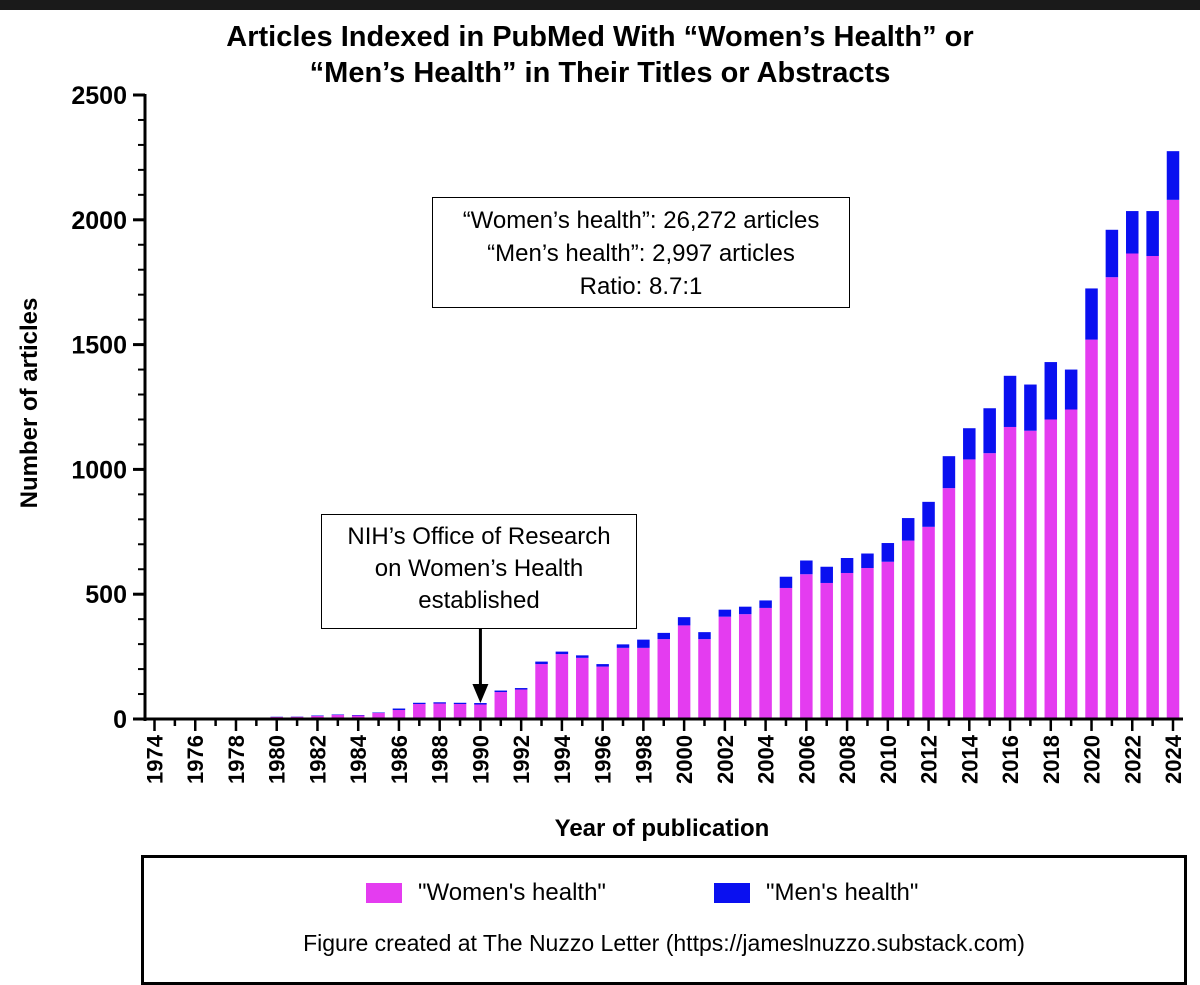  What do you see at coordinates (1010, 573) in the screenshot?
I see `bar-women-2016` at bounding box center [1010, 573].